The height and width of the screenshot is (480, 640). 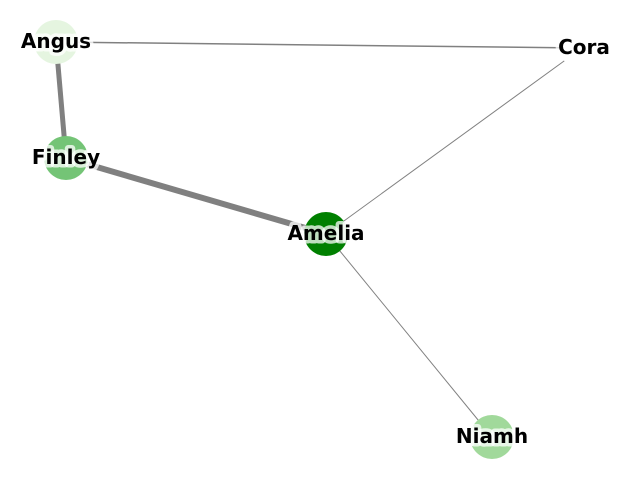 I want to click on node-angus, so click(x=56, y=42).